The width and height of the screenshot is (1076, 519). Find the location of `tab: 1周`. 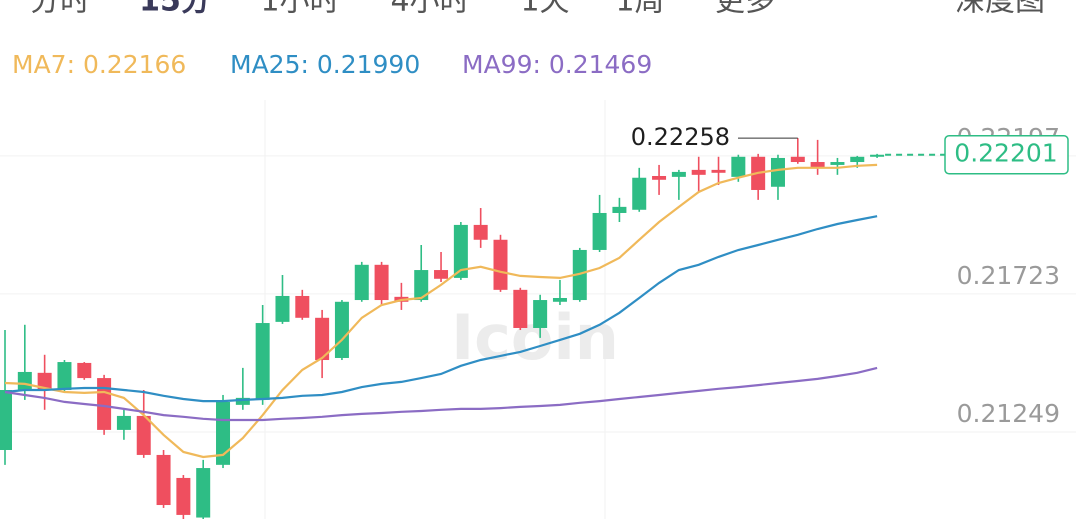

tab: 1周 is located at coordinates (639, 9).